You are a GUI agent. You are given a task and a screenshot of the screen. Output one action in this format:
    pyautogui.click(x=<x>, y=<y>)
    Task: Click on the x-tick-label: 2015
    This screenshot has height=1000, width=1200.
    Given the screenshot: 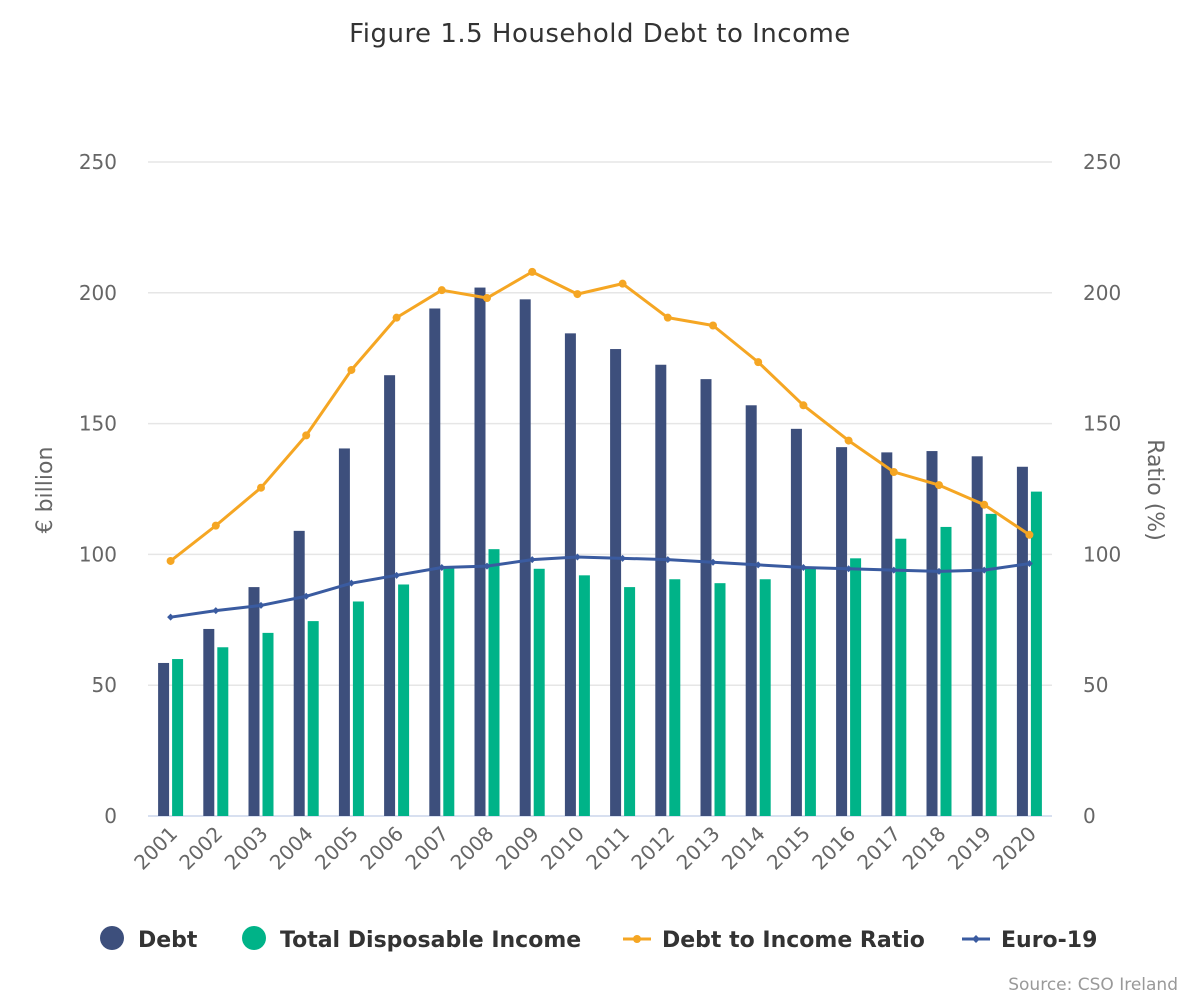 What is the action you would take?
    pyautogui.click(x=788, y=848)
    